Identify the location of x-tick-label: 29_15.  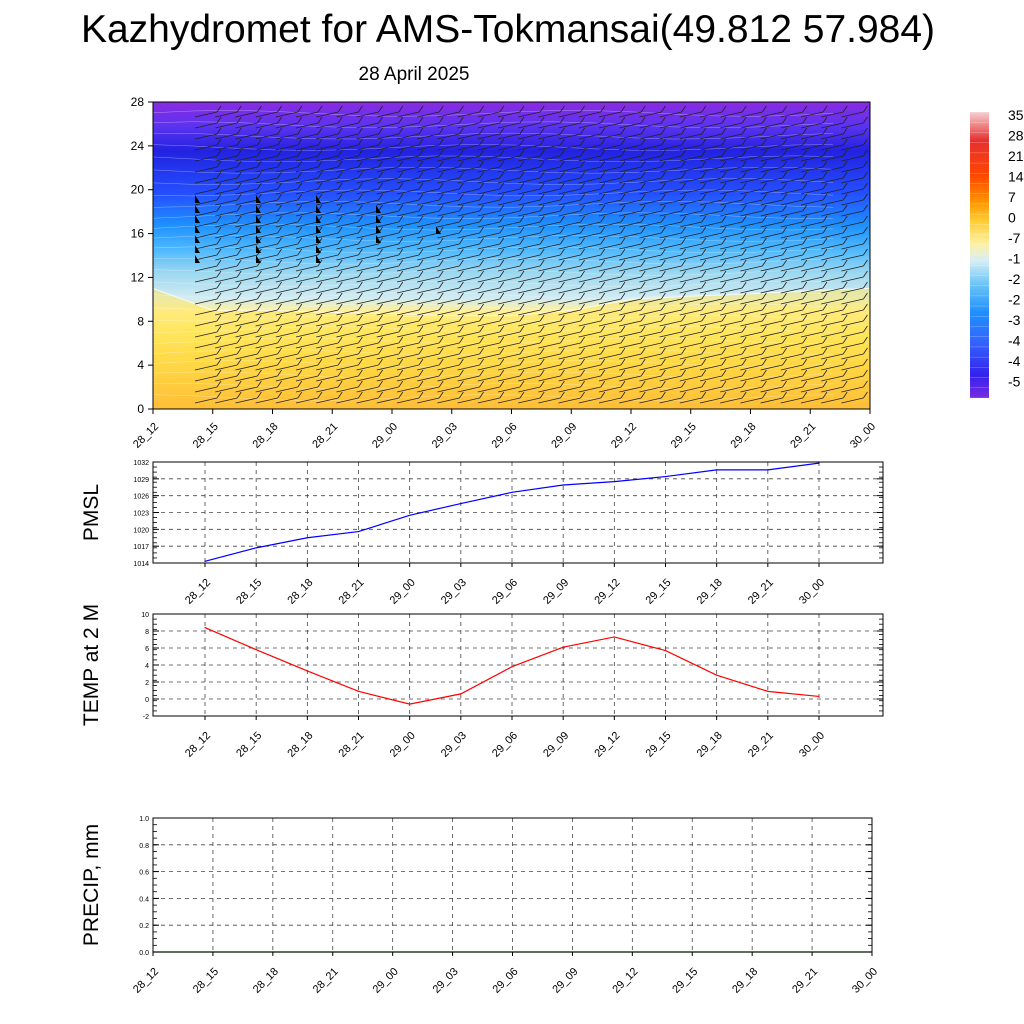
(659, 745).